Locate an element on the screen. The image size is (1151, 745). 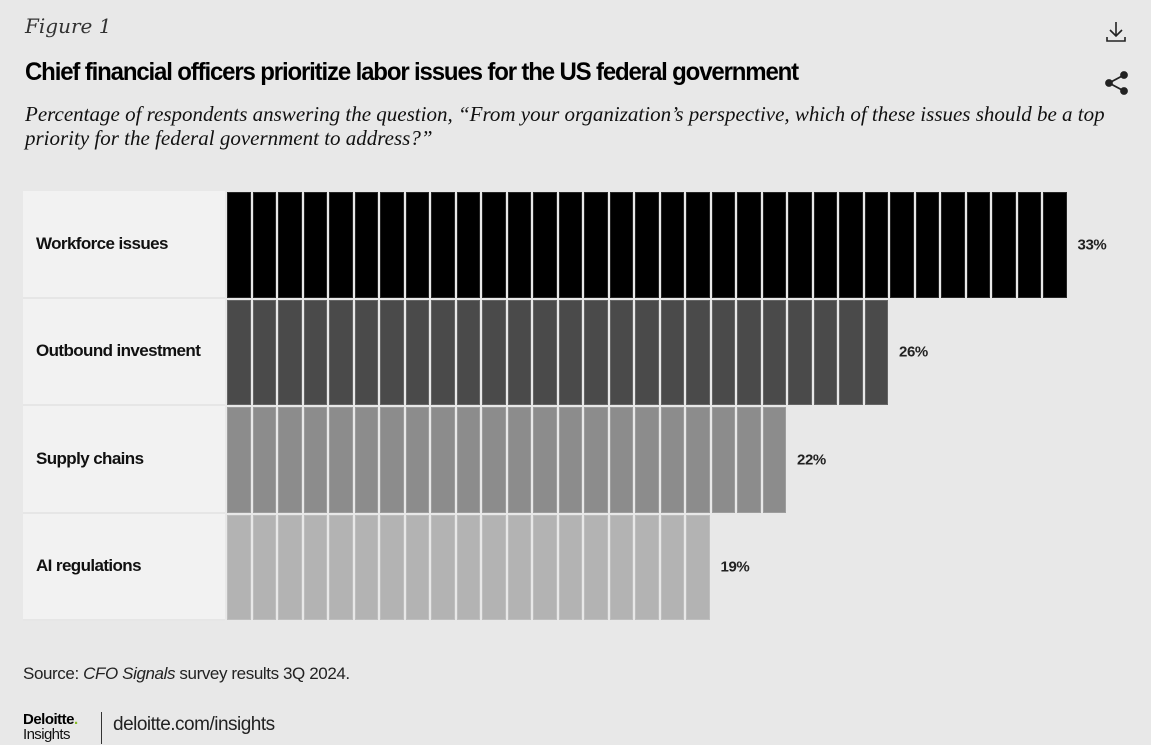
value-label: 22% is located at coordinates (811, 460).